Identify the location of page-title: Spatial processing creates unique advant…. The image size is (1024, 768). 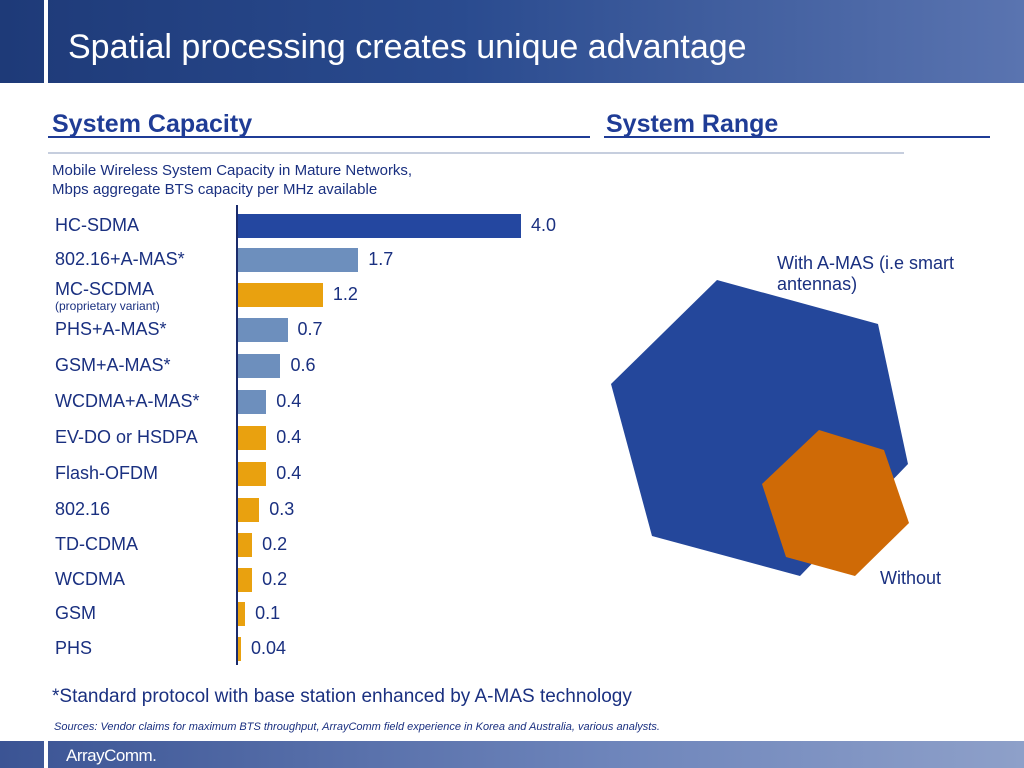
(407, 47).